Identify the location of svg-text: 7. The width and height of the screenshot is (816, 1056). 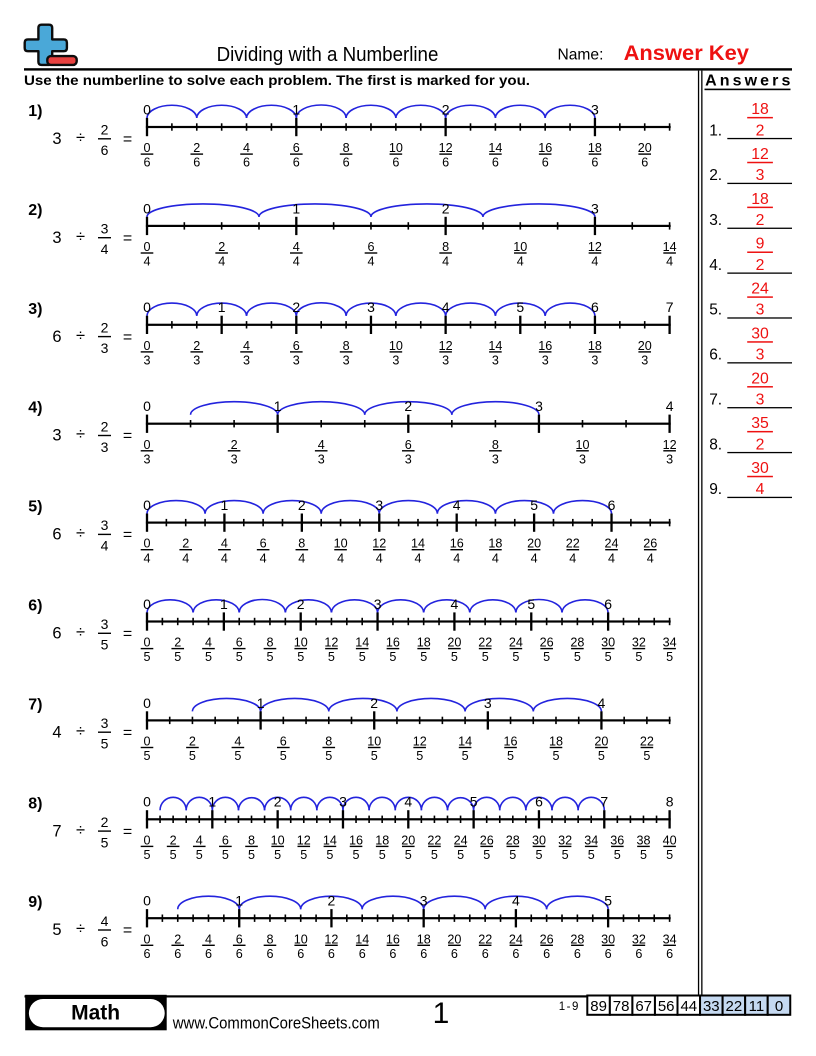
(56, 831).